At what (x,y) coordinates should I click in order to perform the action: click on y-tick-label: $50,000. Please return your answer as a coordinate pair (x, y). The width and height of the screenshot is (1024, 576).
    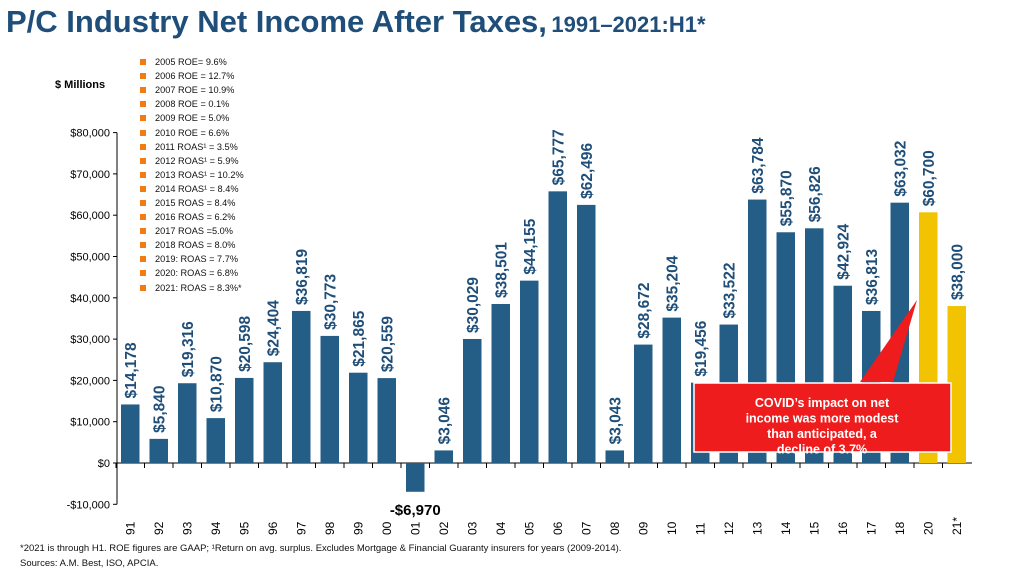
    Looking at the image, I should click on (90, 258).